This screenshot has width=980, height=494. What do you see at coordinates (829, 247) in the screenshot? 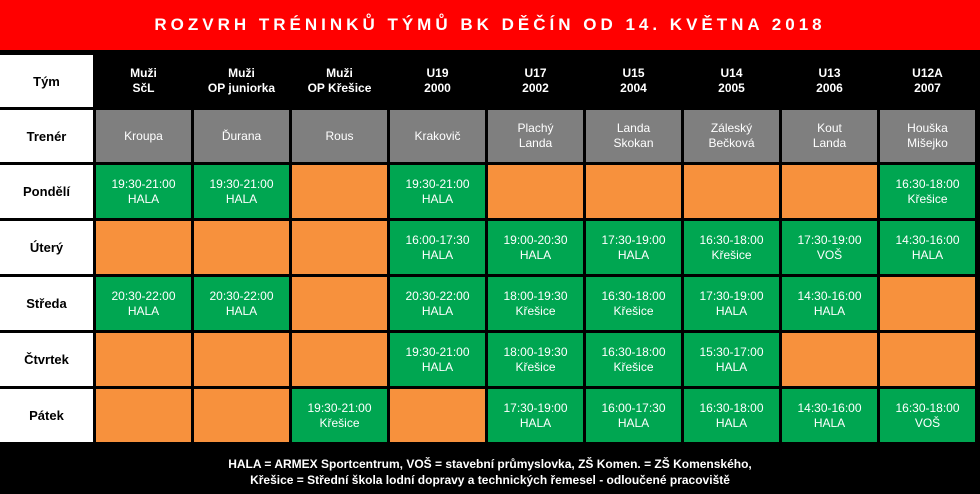
I see `training-slot: 17:30-19:00 VOŠ` at bounding box center [829, 247].